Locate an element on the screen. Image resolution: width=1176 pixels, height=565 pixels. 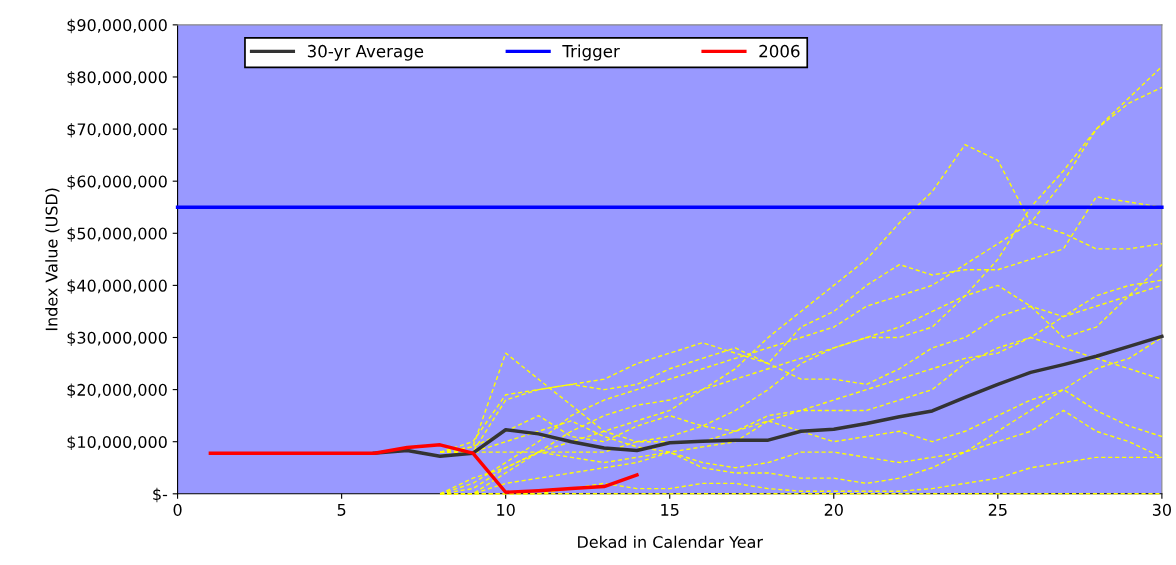
y-tick-label: $70,000,000 is located at coordinates (117, 130).